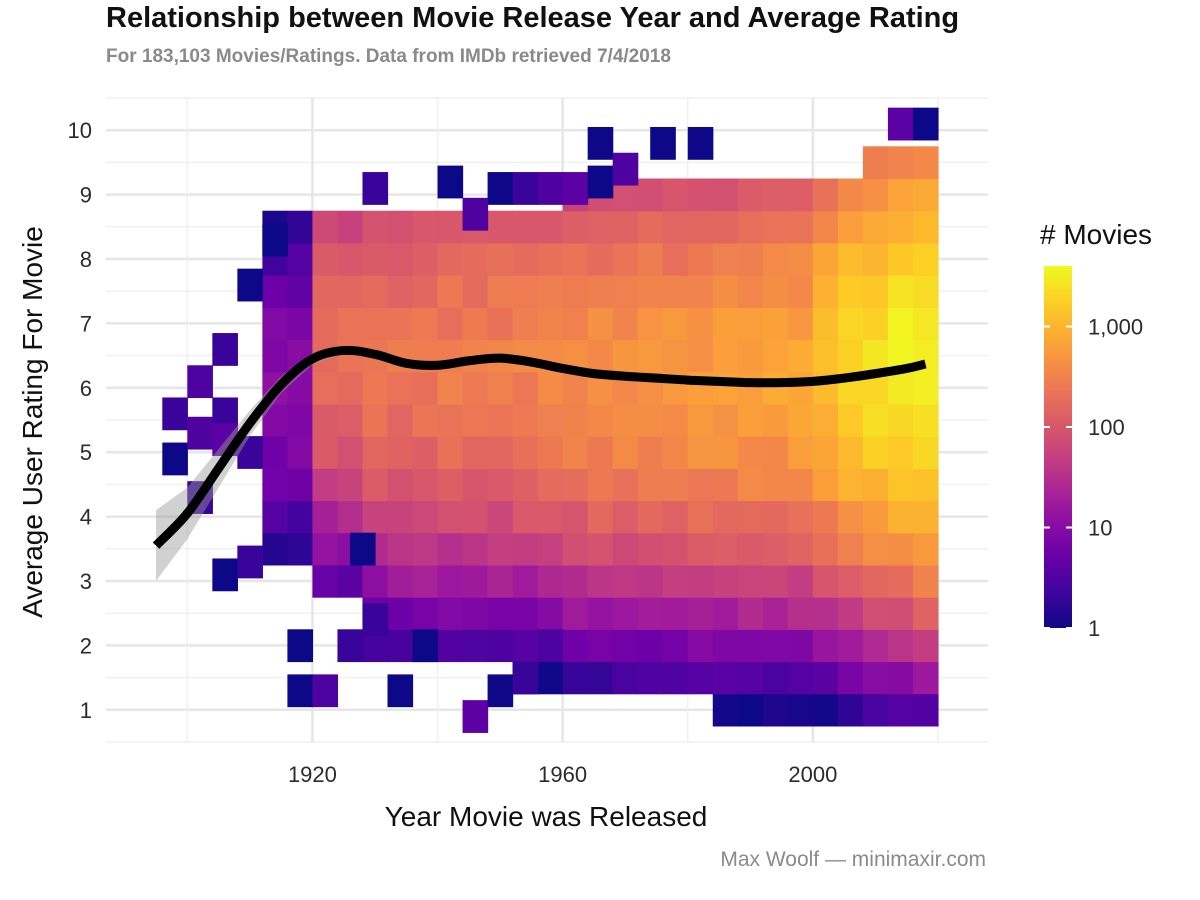 The image size is (1200, 900). I want to click on y-tick-label: 9, so click(86, 195).